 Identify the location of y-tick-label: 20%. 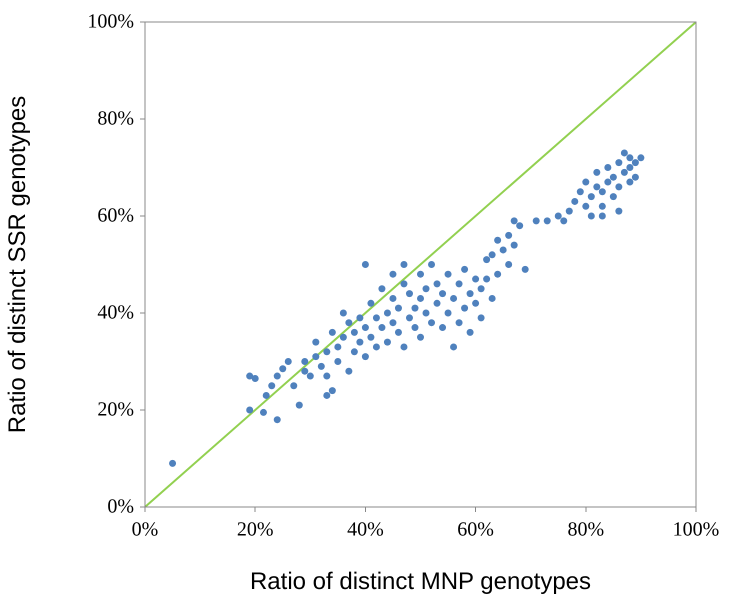
(115, 409).